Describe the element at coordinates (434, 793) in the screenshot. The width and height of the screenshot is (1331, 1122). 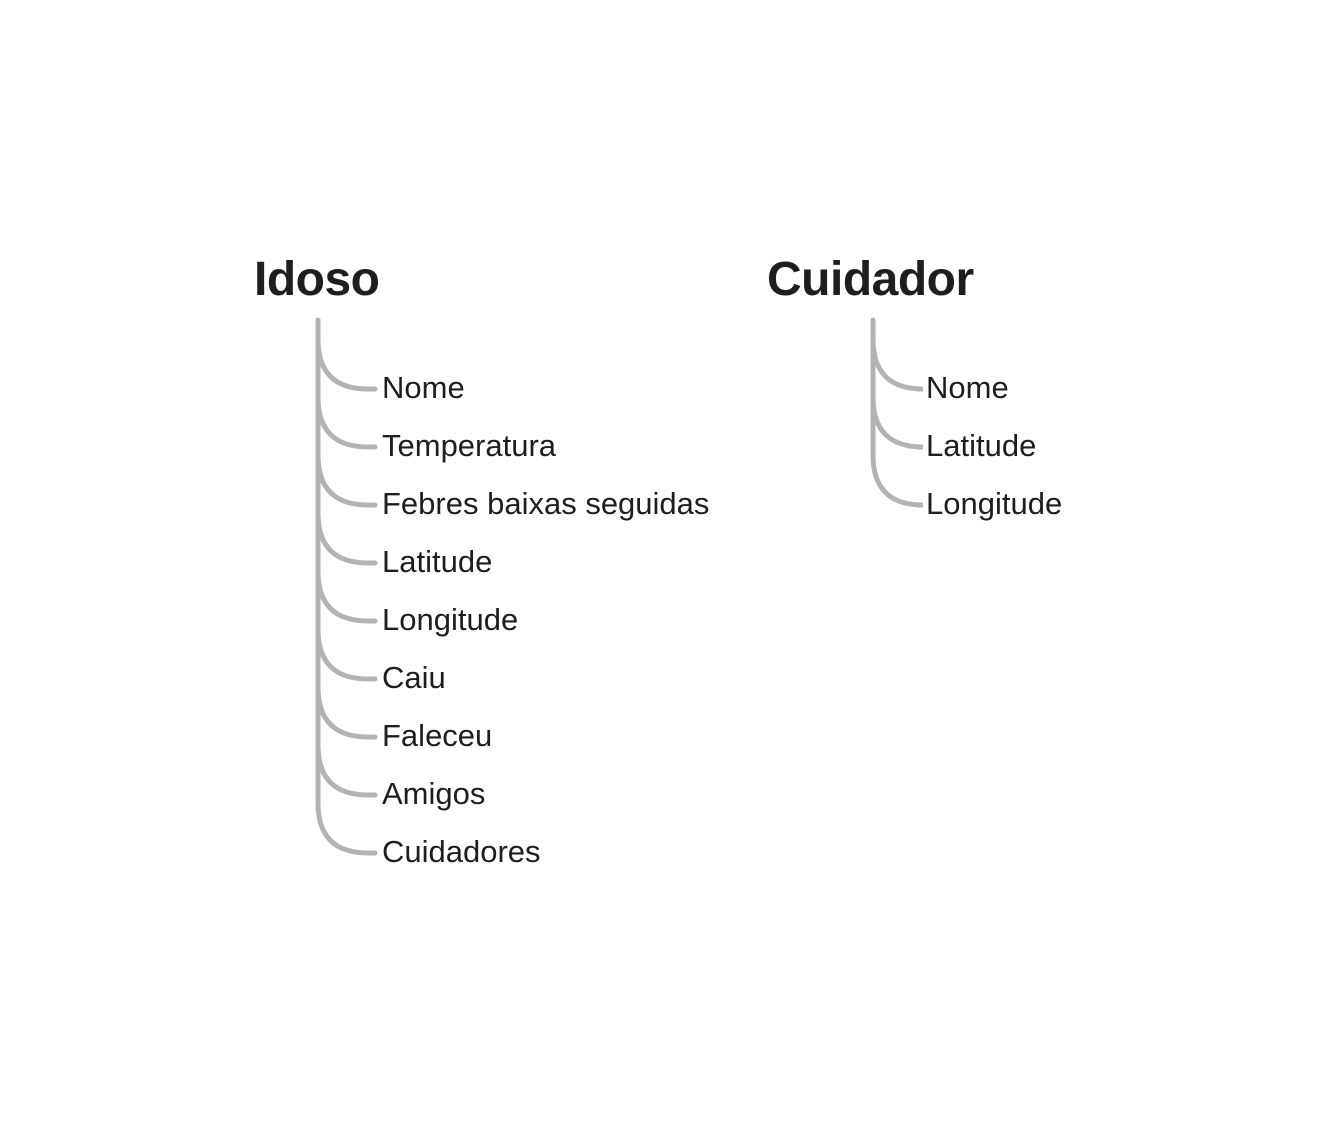
I see `tree-item: Amigos` at that location.